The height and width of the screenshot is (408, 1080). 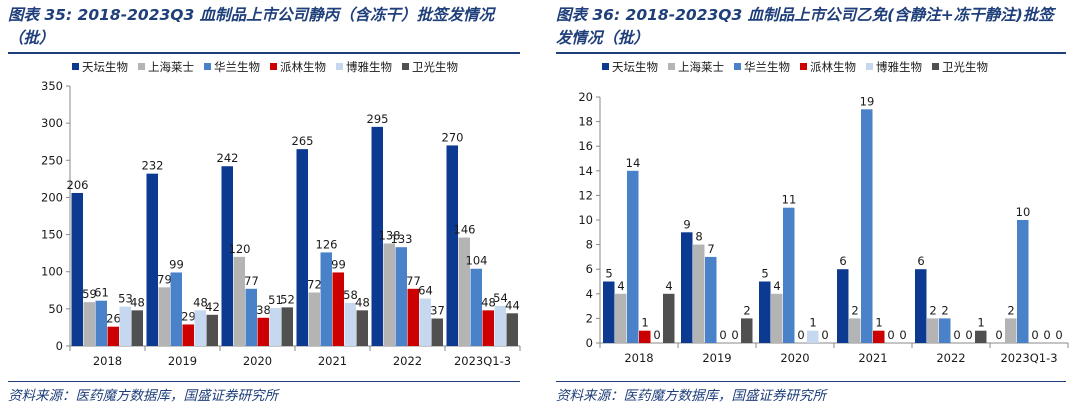 What do you see at coordinates (176, 264) in the screenshot?
I see `data-label: 99` at bounding box center [176, 264].